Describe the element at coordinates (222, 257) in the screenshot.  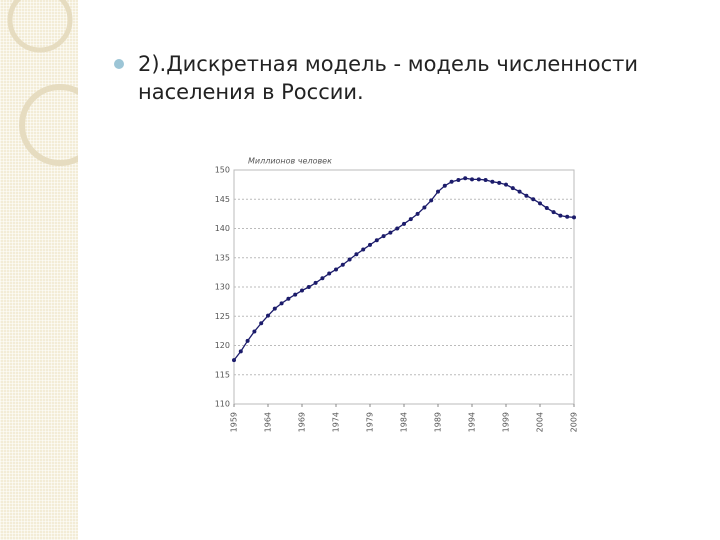
I see `y-tick-label: 135` at that location.